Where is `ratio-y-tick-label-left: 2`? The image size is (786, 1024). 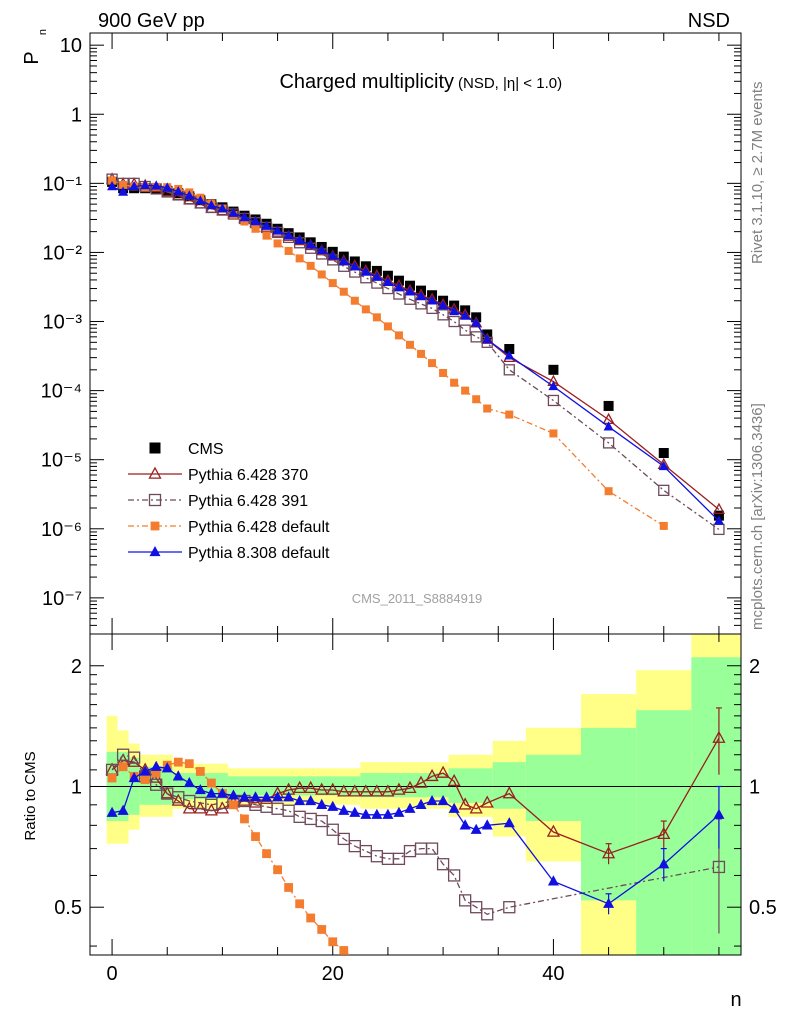
ratio-y-tick-label-left: 2 is located at coordinates (76, 667).